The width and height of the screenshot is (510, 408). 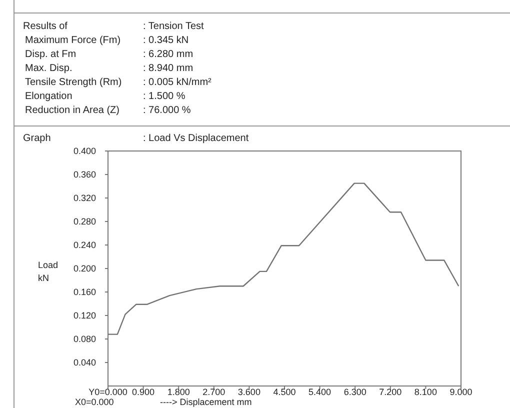 I want to click on x-tick-label: 1.800, so click(x=178, y=392).